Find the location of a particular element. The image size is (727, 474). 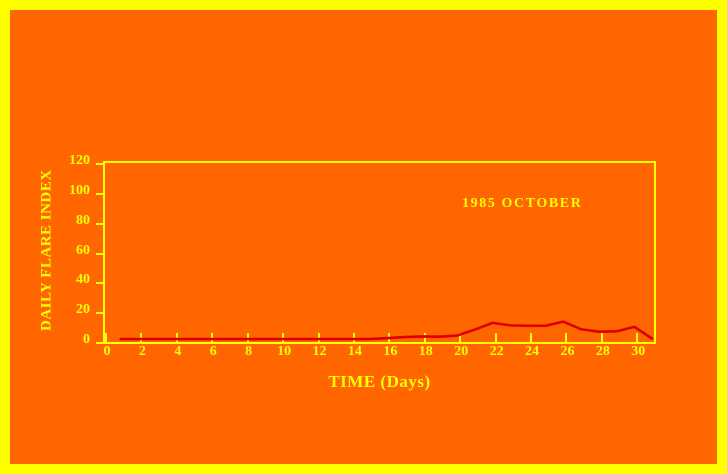

y-axis-tick-label: 120 is located at coordinates (79, 160).